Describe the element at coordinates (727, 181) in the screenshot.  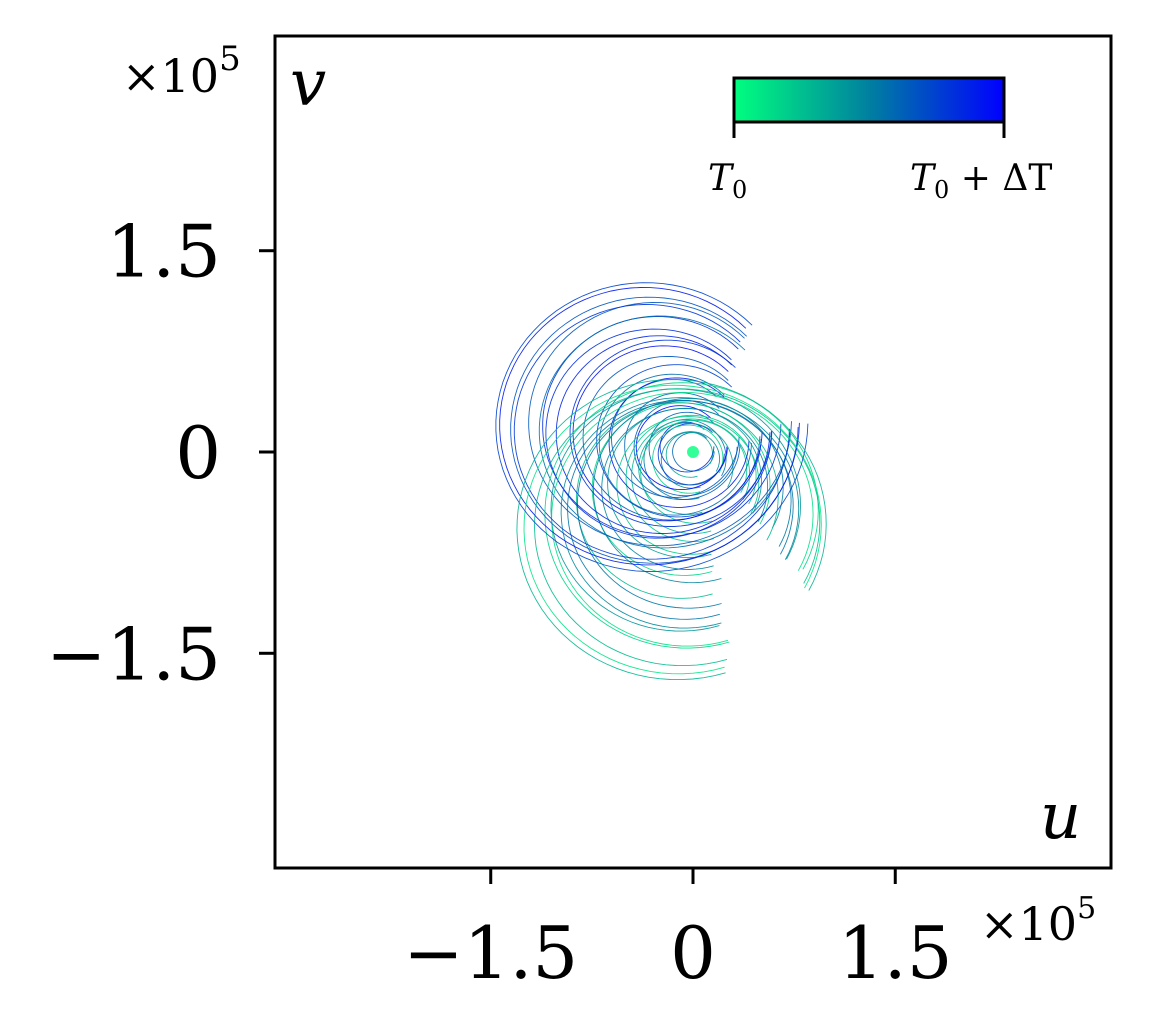
I see `colorbar-label-start: T0` at that location.